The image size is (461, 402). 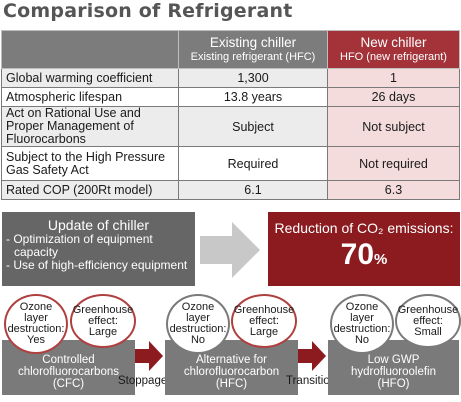 I want to click on reduction-heading: Reduction of CO₂ emissions:, so click(x=364, y=228).